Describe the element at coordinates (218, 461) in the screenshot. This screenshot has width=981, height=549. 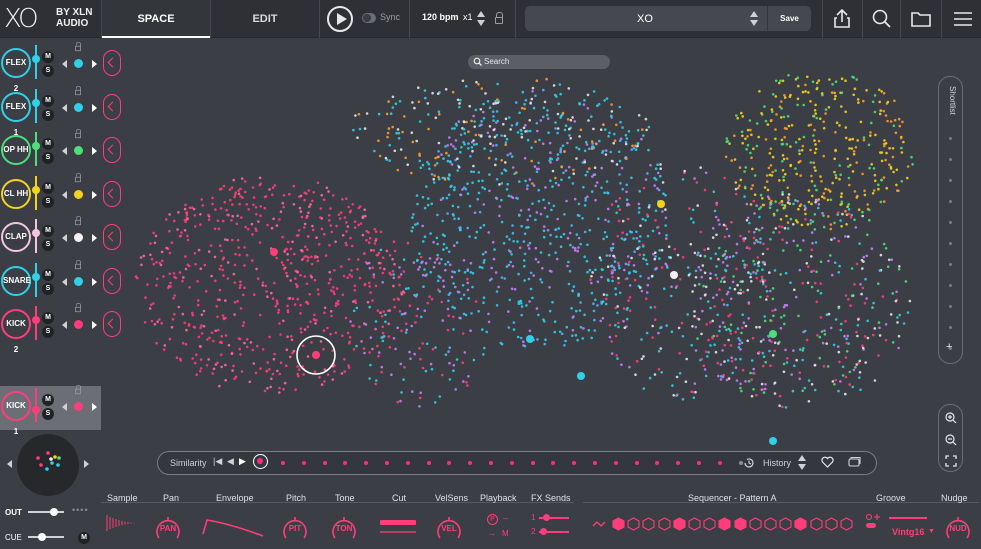
I see `skip-start-icon: |◀` at that location.